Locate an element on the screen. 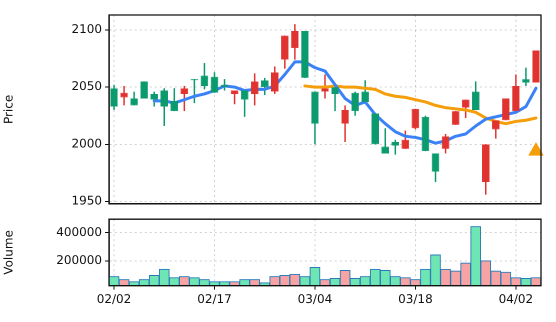  x-tick-label: 03/18 is located at coordinates (415, 299).